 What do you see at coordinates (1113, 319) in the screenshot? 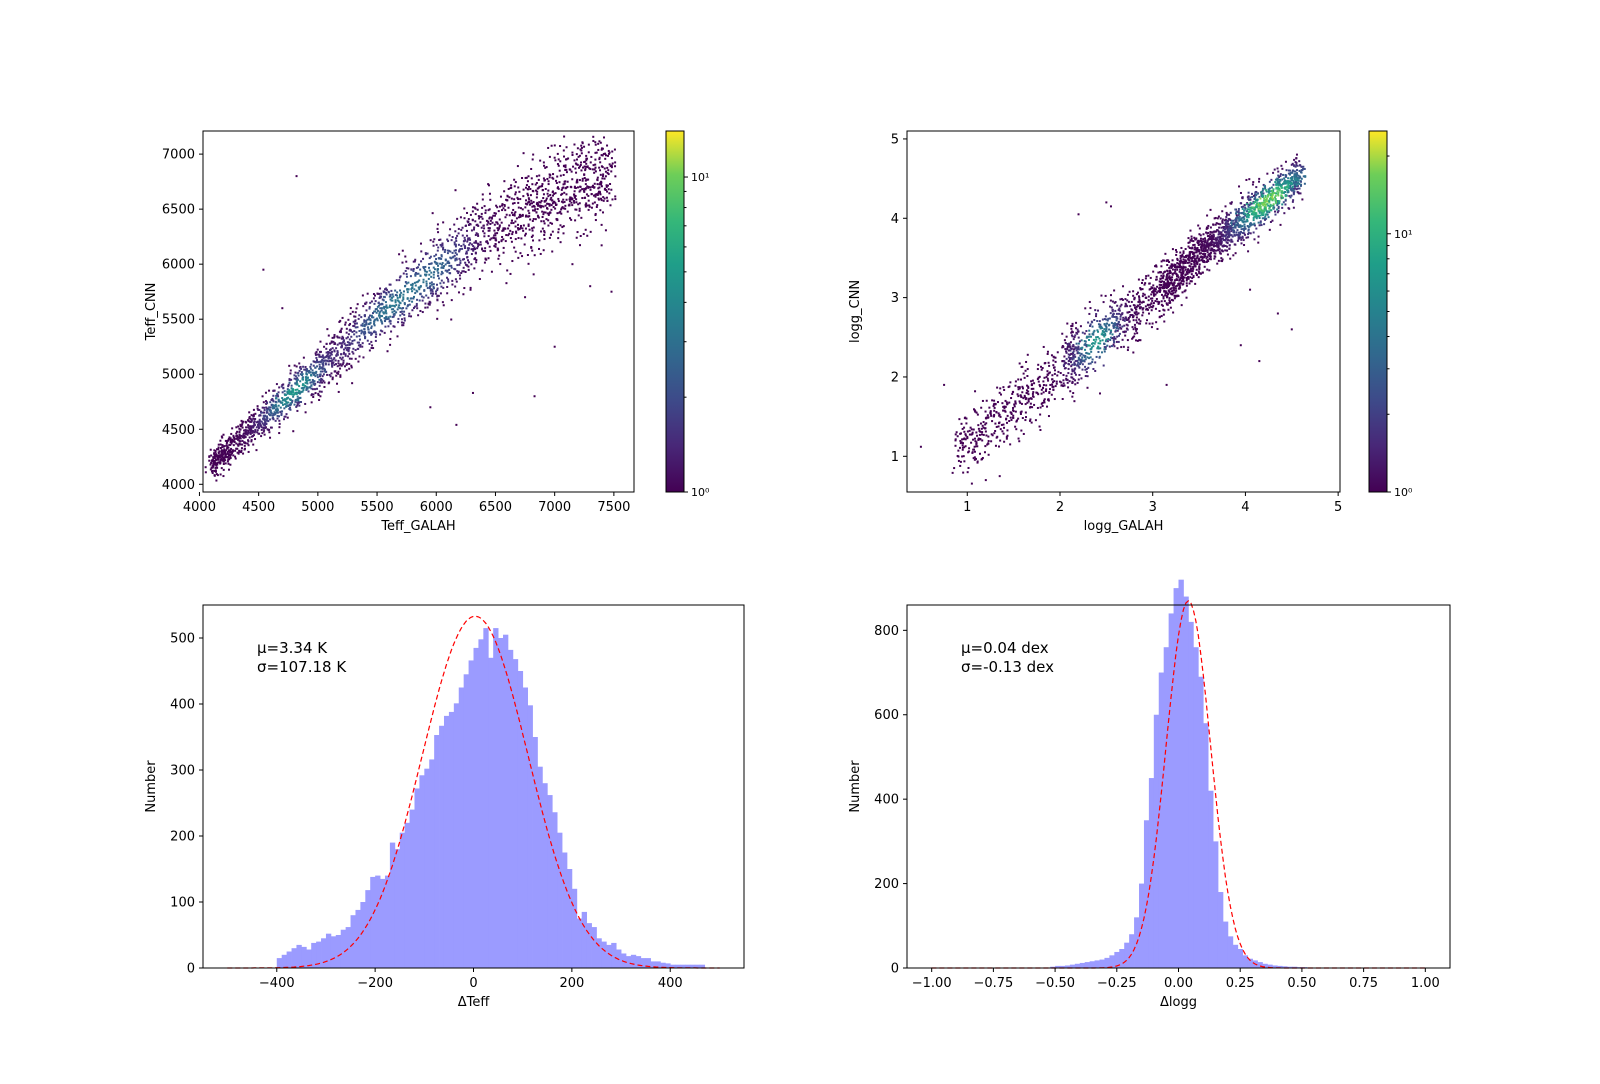
I see `plot-area` at bounding box center [1113, 319].